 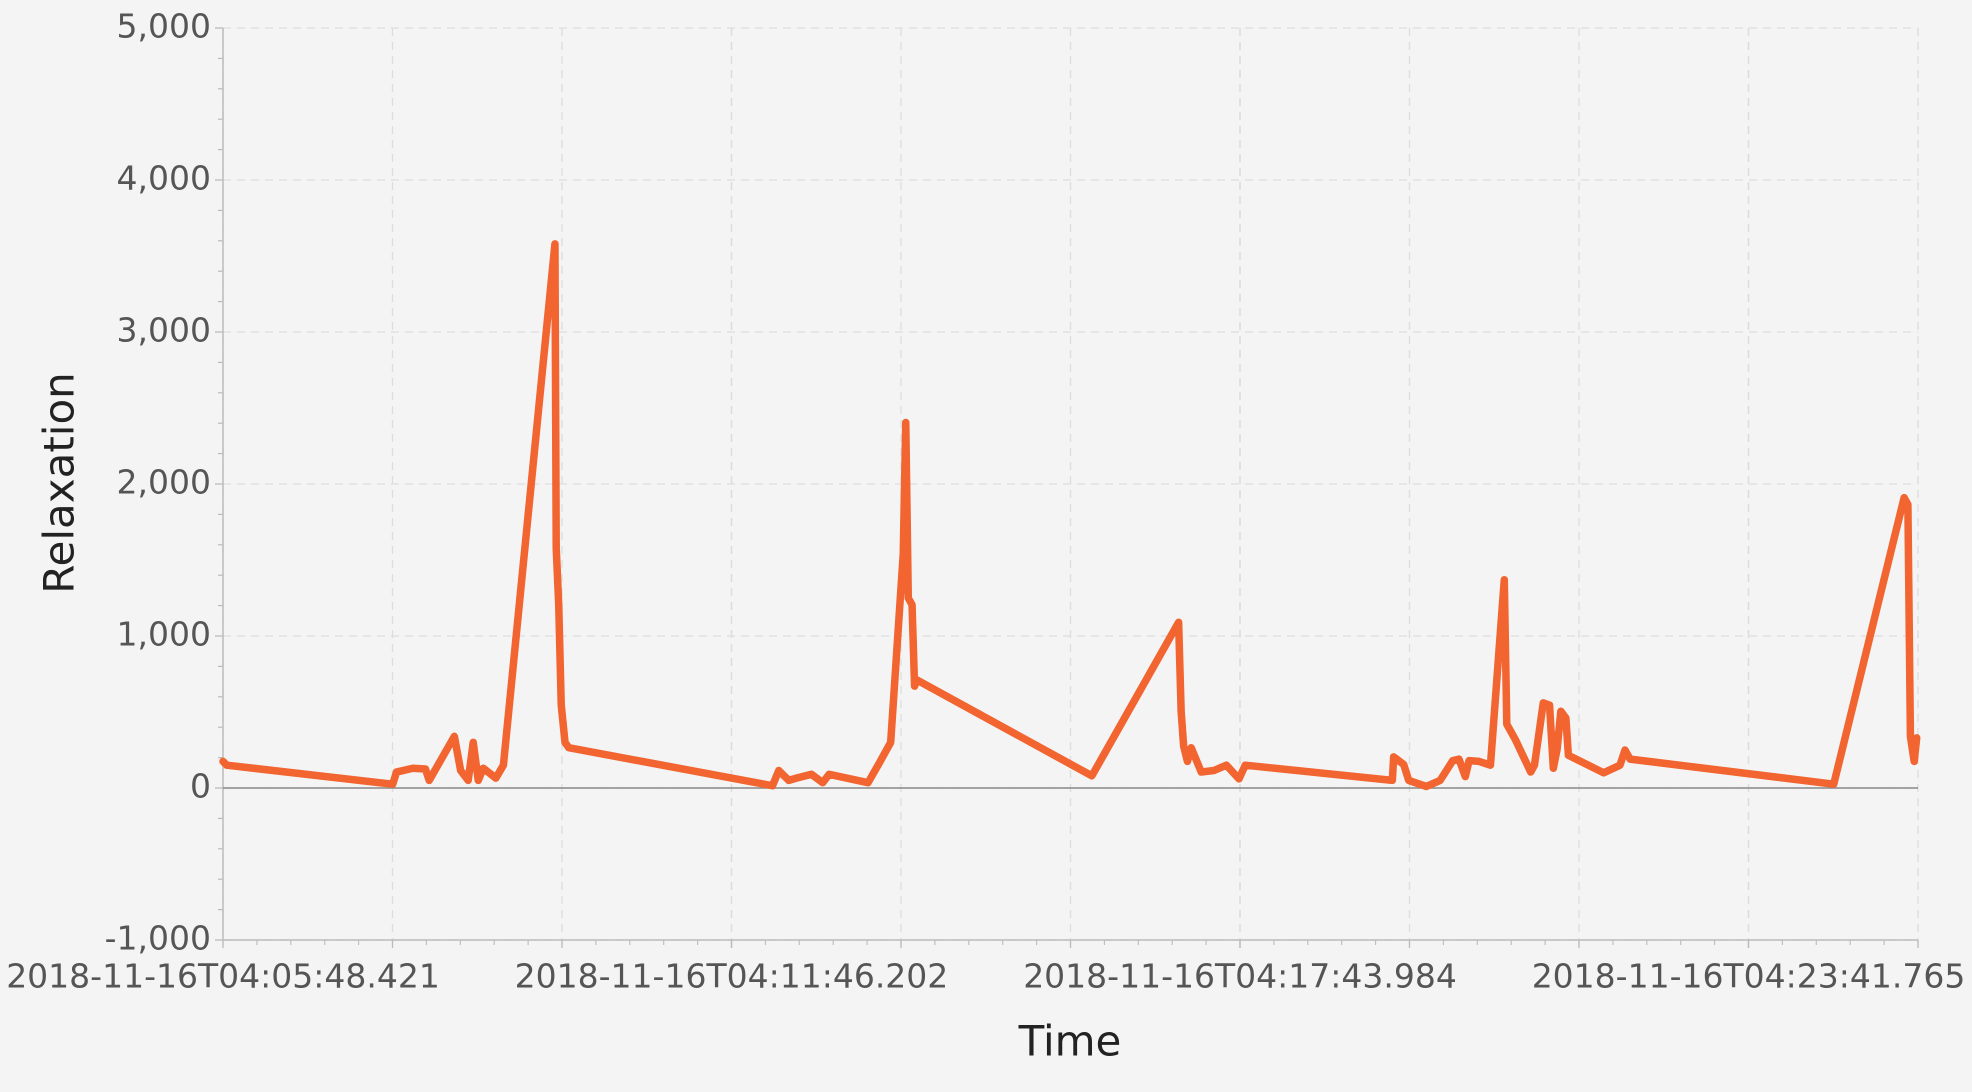 I want to click on y-tick-label: -1,000, so click(x=158, y=938).